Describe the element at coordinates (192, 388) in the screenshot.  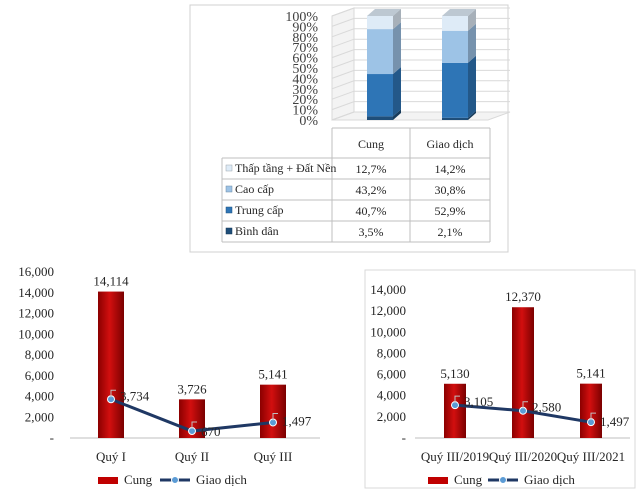
I see `supply-data-label: 3,726` at that location.